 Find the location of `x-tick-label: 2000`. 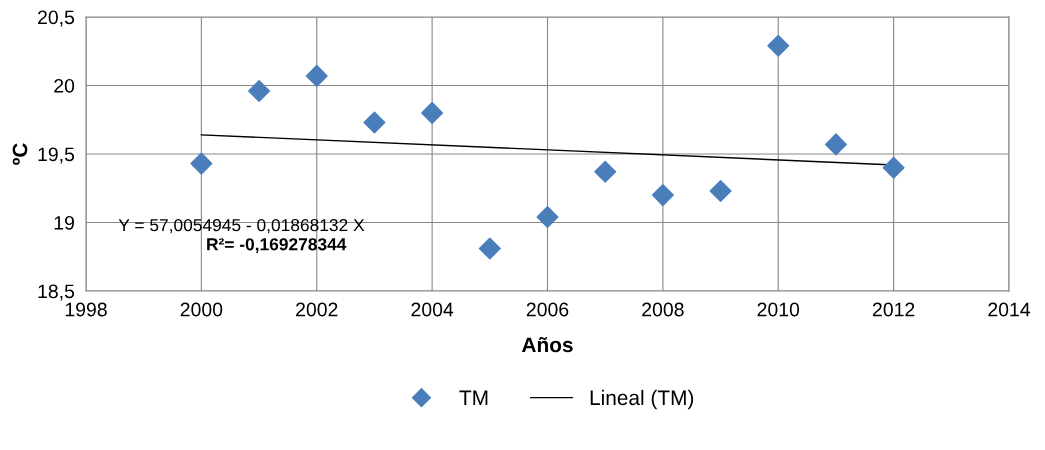

x-tick-label: 2000 is located at coordinates (201, 309).